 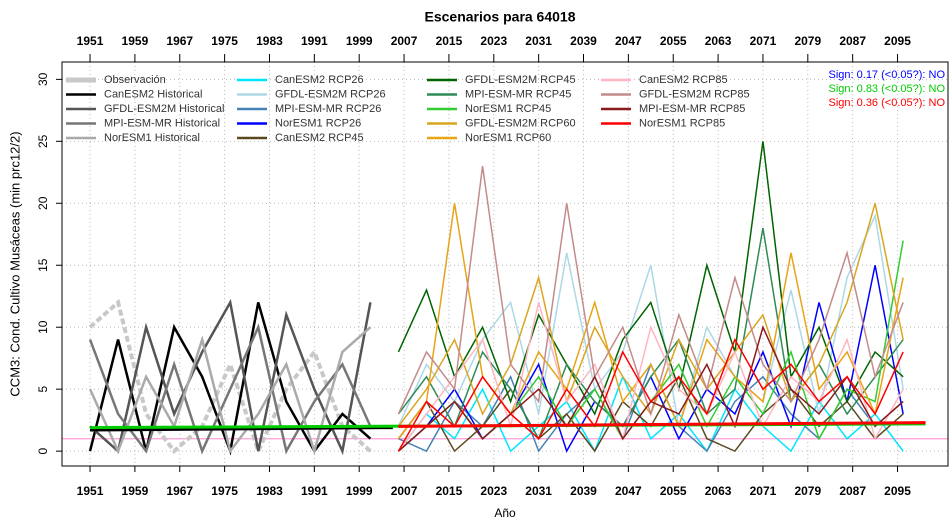 What do you see at coordinates (583, 491) in the screenshot?
I see `x-tick-label: 2039` at bounding box center [583, 491].